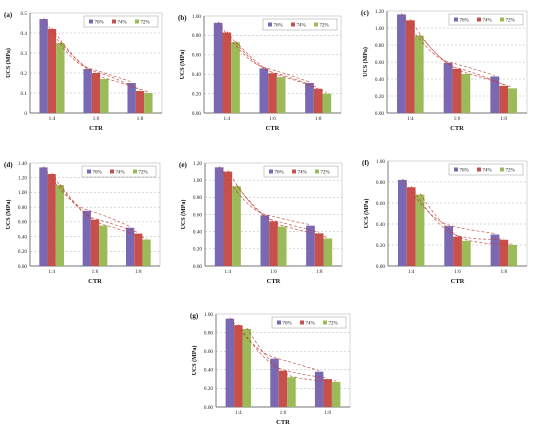 This screenshot has width=550, height=432. What do you see at coordinates (194, 316) in the screenshot?
I see `panel-label: (g)` at bounding box center [194, 316].